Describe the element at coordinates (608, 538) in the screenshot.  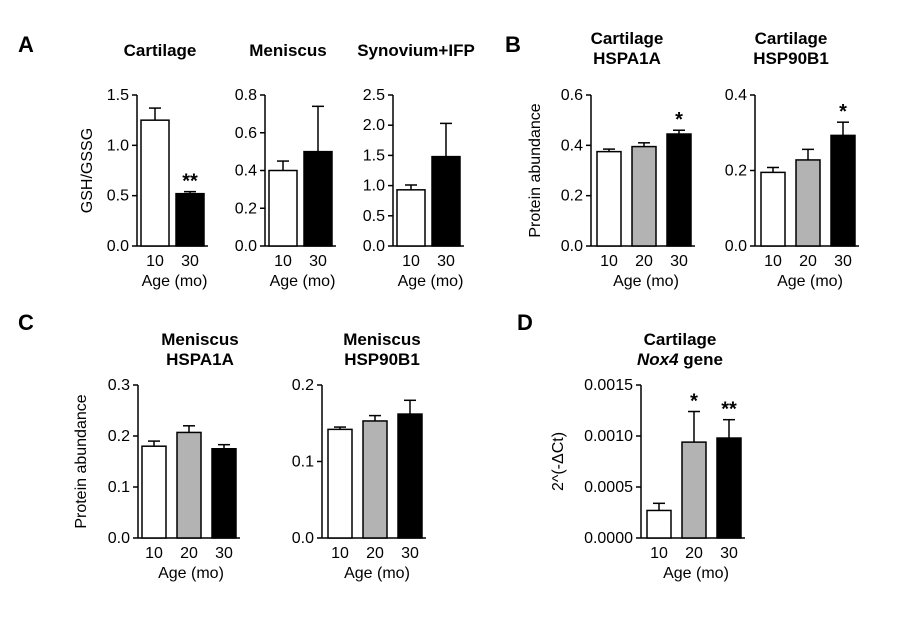
I see `y-tick-label: 0.0000` at that location.